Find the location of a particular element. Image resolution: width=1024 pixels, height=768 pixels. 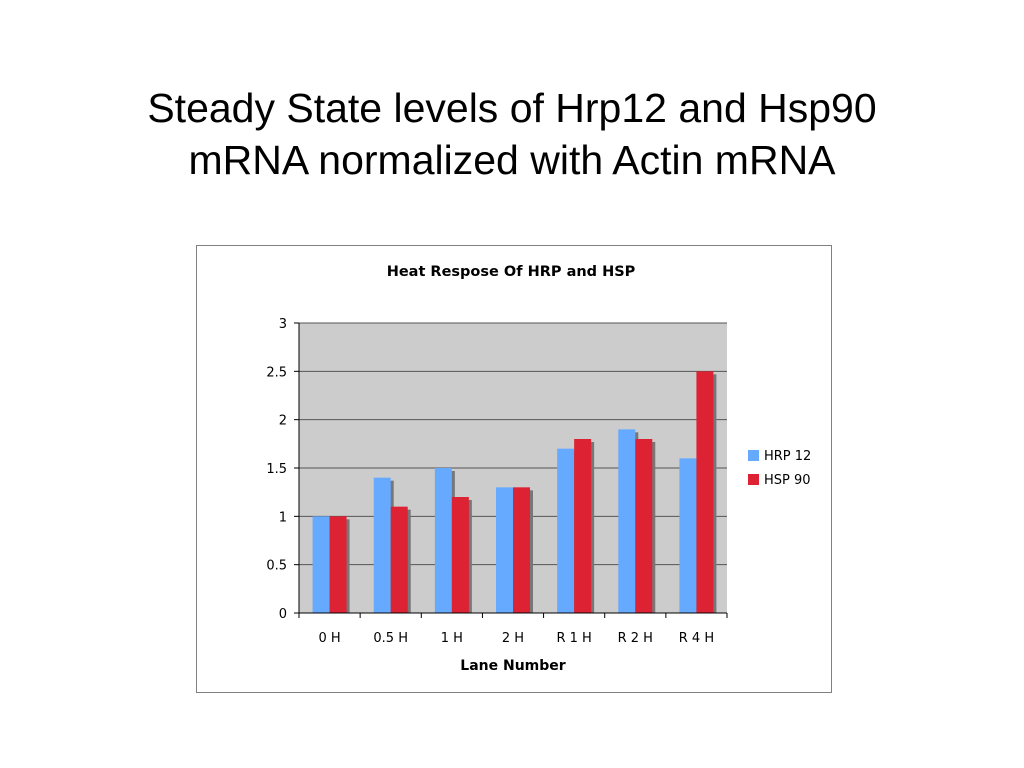

legend: HRP 12 HSP 90 is located at coordinates (779, 468).